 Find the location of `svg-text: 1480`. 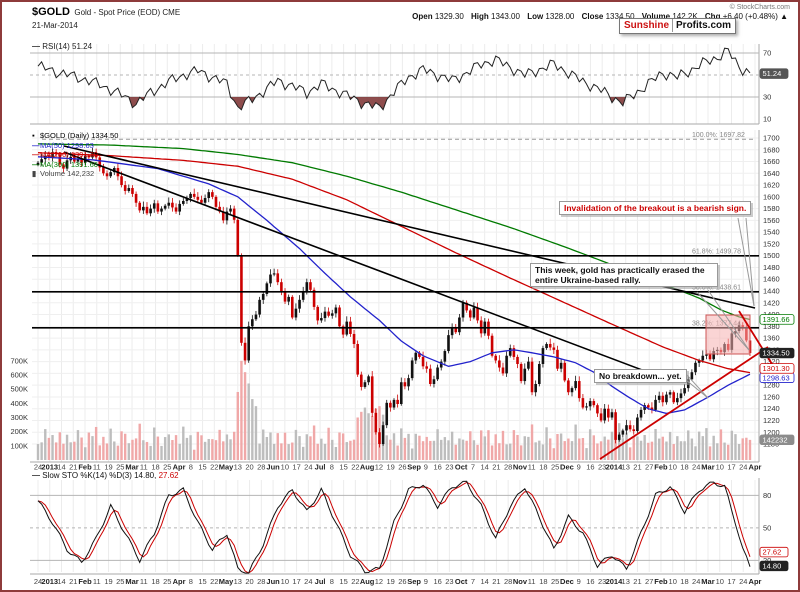

svg-text: 1480 is located at coordinates (771, 267).